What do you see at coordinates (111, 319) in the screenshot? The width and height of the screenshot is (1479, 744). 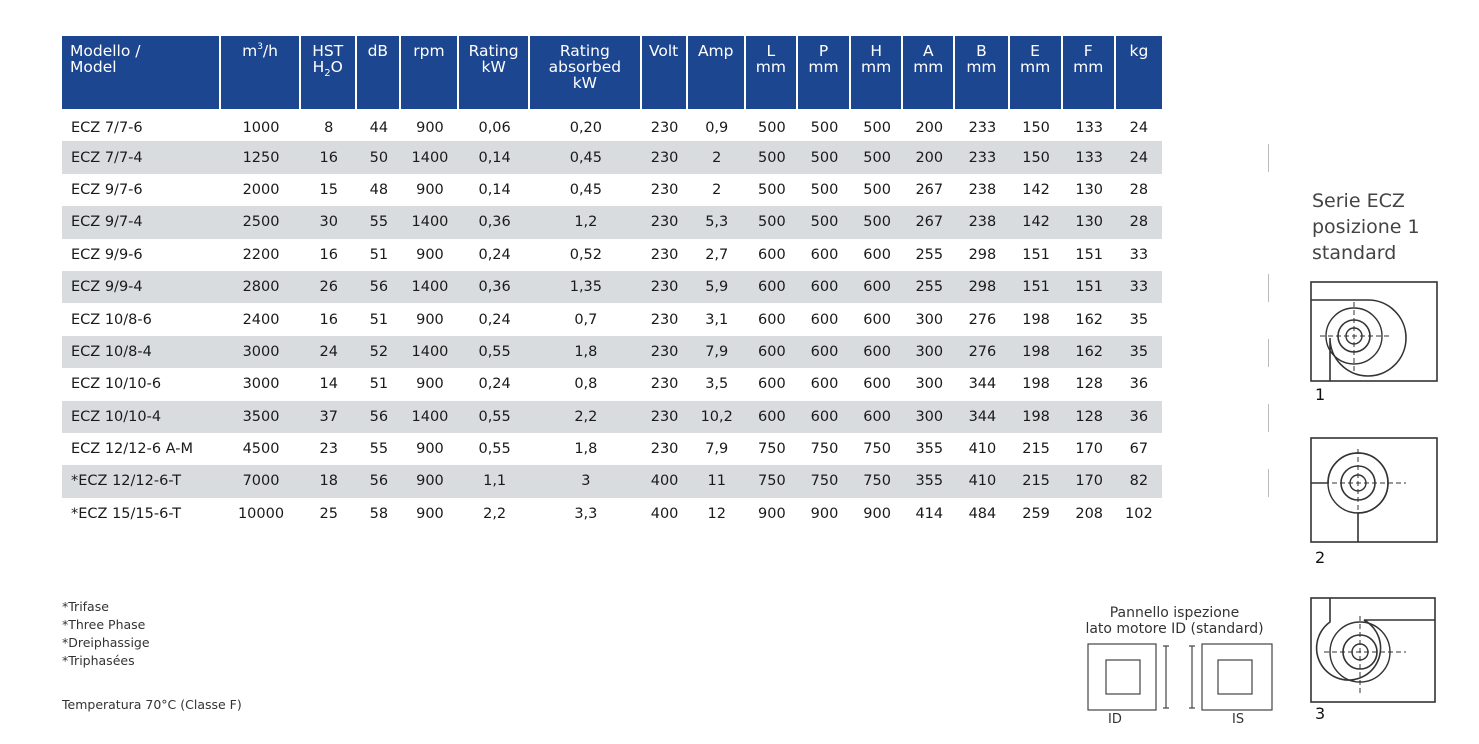 I see `cell-model: ECZ 10/8-6` at bounding box center [111, 319].